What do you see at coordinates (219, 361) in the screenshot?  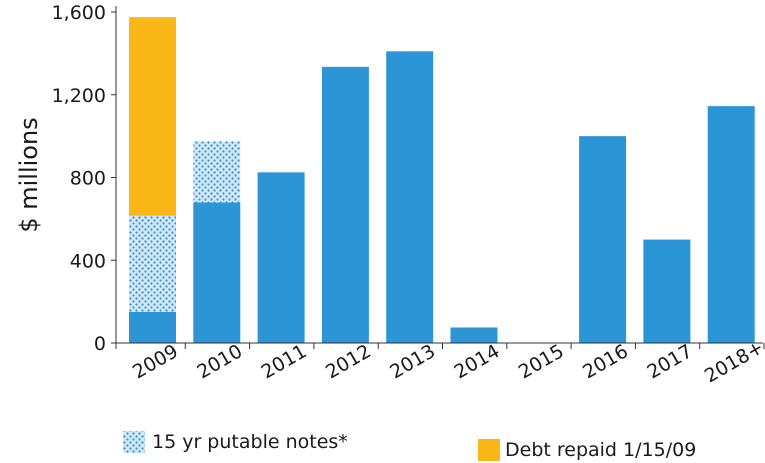 I see `x-tick-label: 2010` at bounding box center [219, 361].